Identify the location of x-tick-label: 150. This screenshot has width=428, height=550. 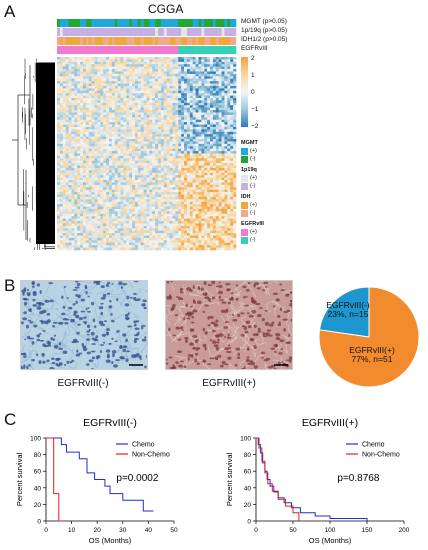
(367, 530).